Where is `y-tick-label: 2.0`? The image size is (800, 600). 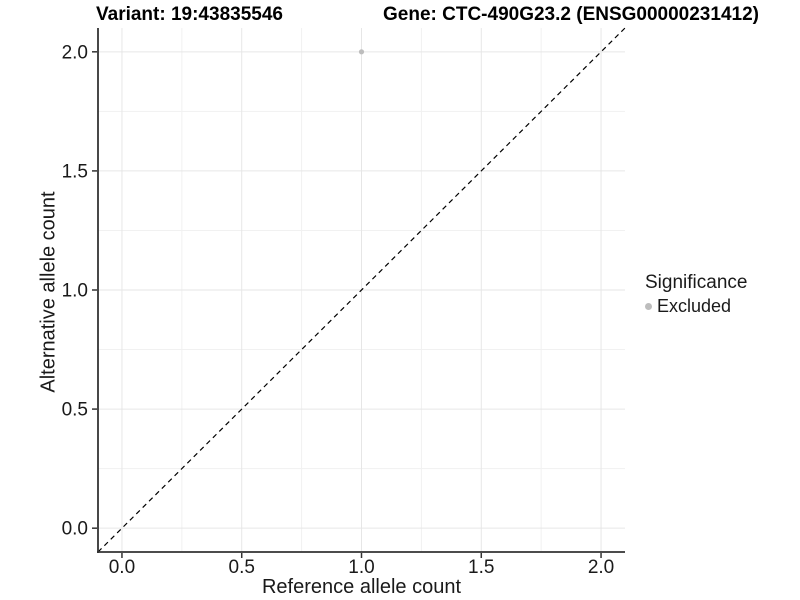
y-tick-label: 2.0 is located at coordinates (75, 52).